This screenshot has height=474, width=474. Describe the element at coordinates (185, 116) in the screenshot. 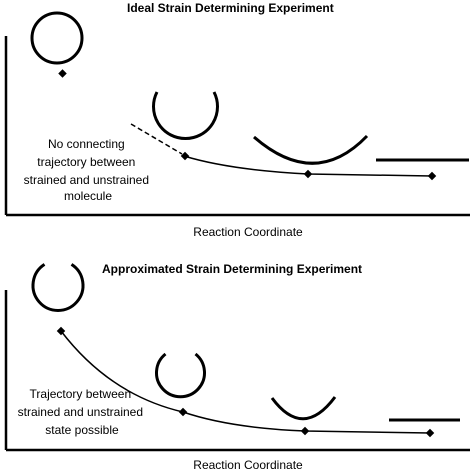

I see `ideal-strained-u-molecule` at that location.